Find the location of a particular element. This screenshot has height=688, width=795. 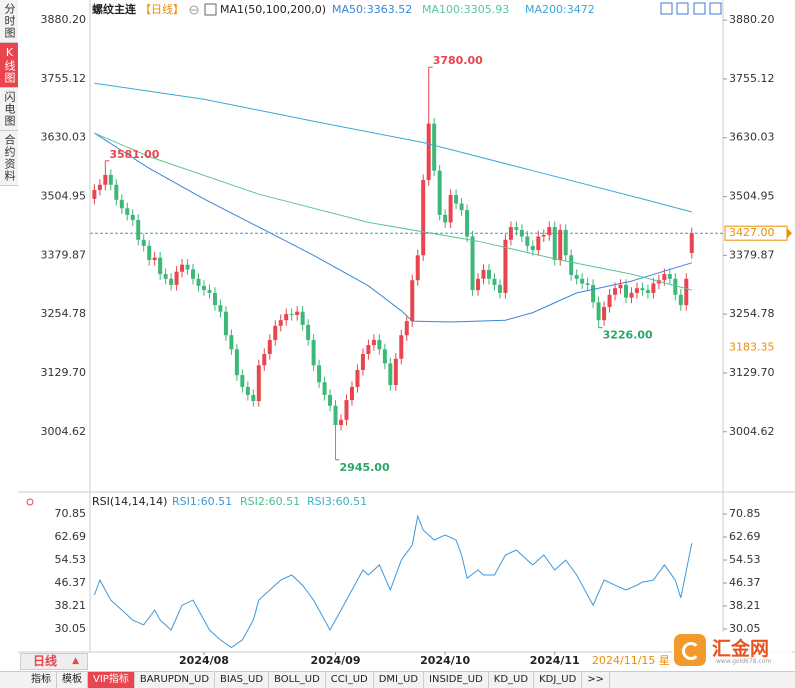

toolbar-tab: BOLL_UD is located at coordinates (297, 680).